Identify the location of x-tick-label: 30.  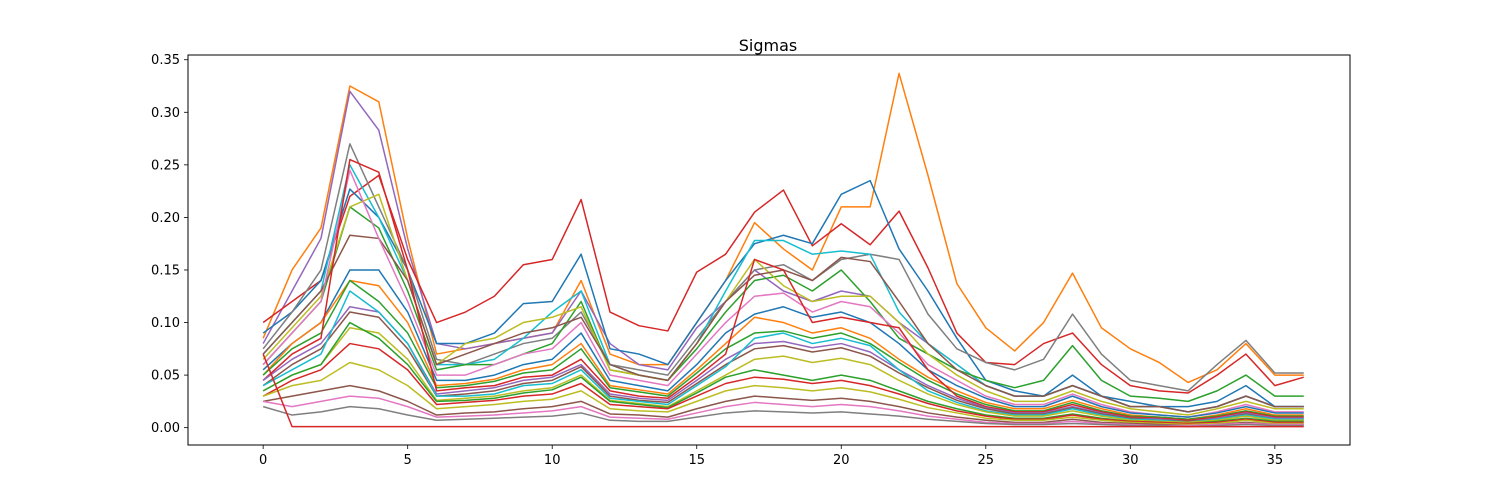
(1130, 460).